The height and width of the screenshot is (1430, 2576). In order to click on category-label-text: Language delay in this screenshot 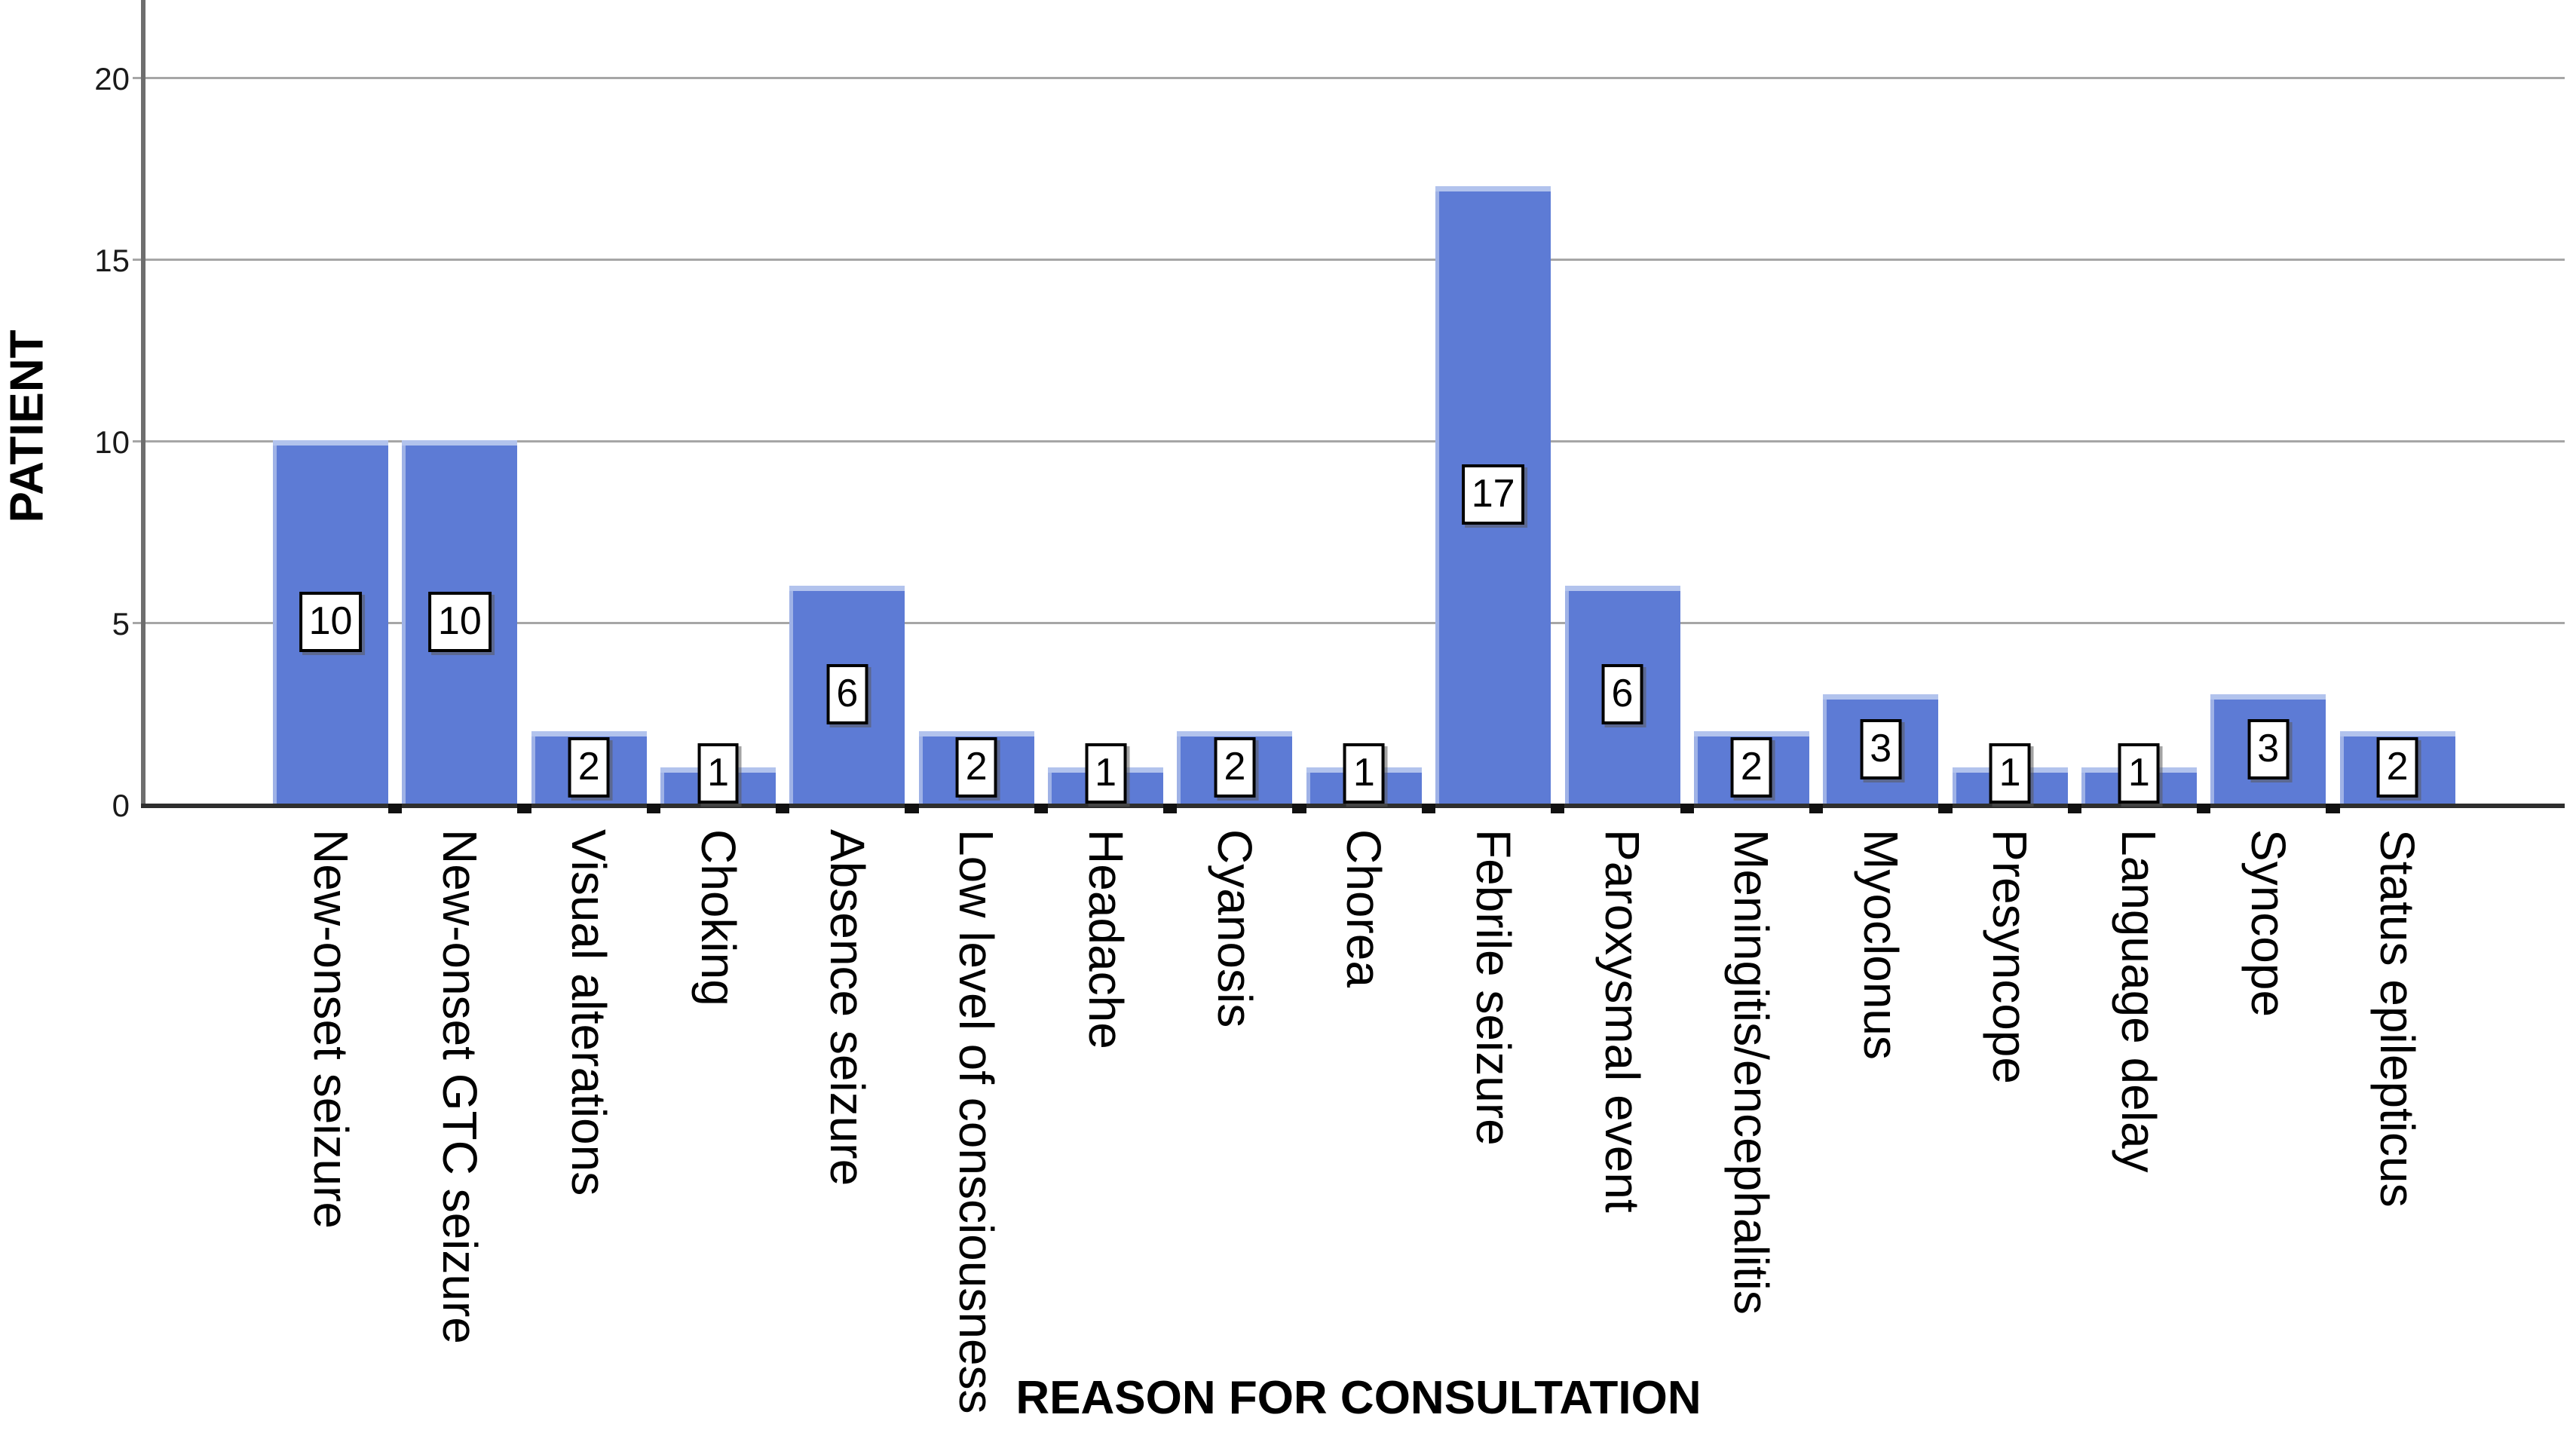, I will do `click(2139, 1001)`.